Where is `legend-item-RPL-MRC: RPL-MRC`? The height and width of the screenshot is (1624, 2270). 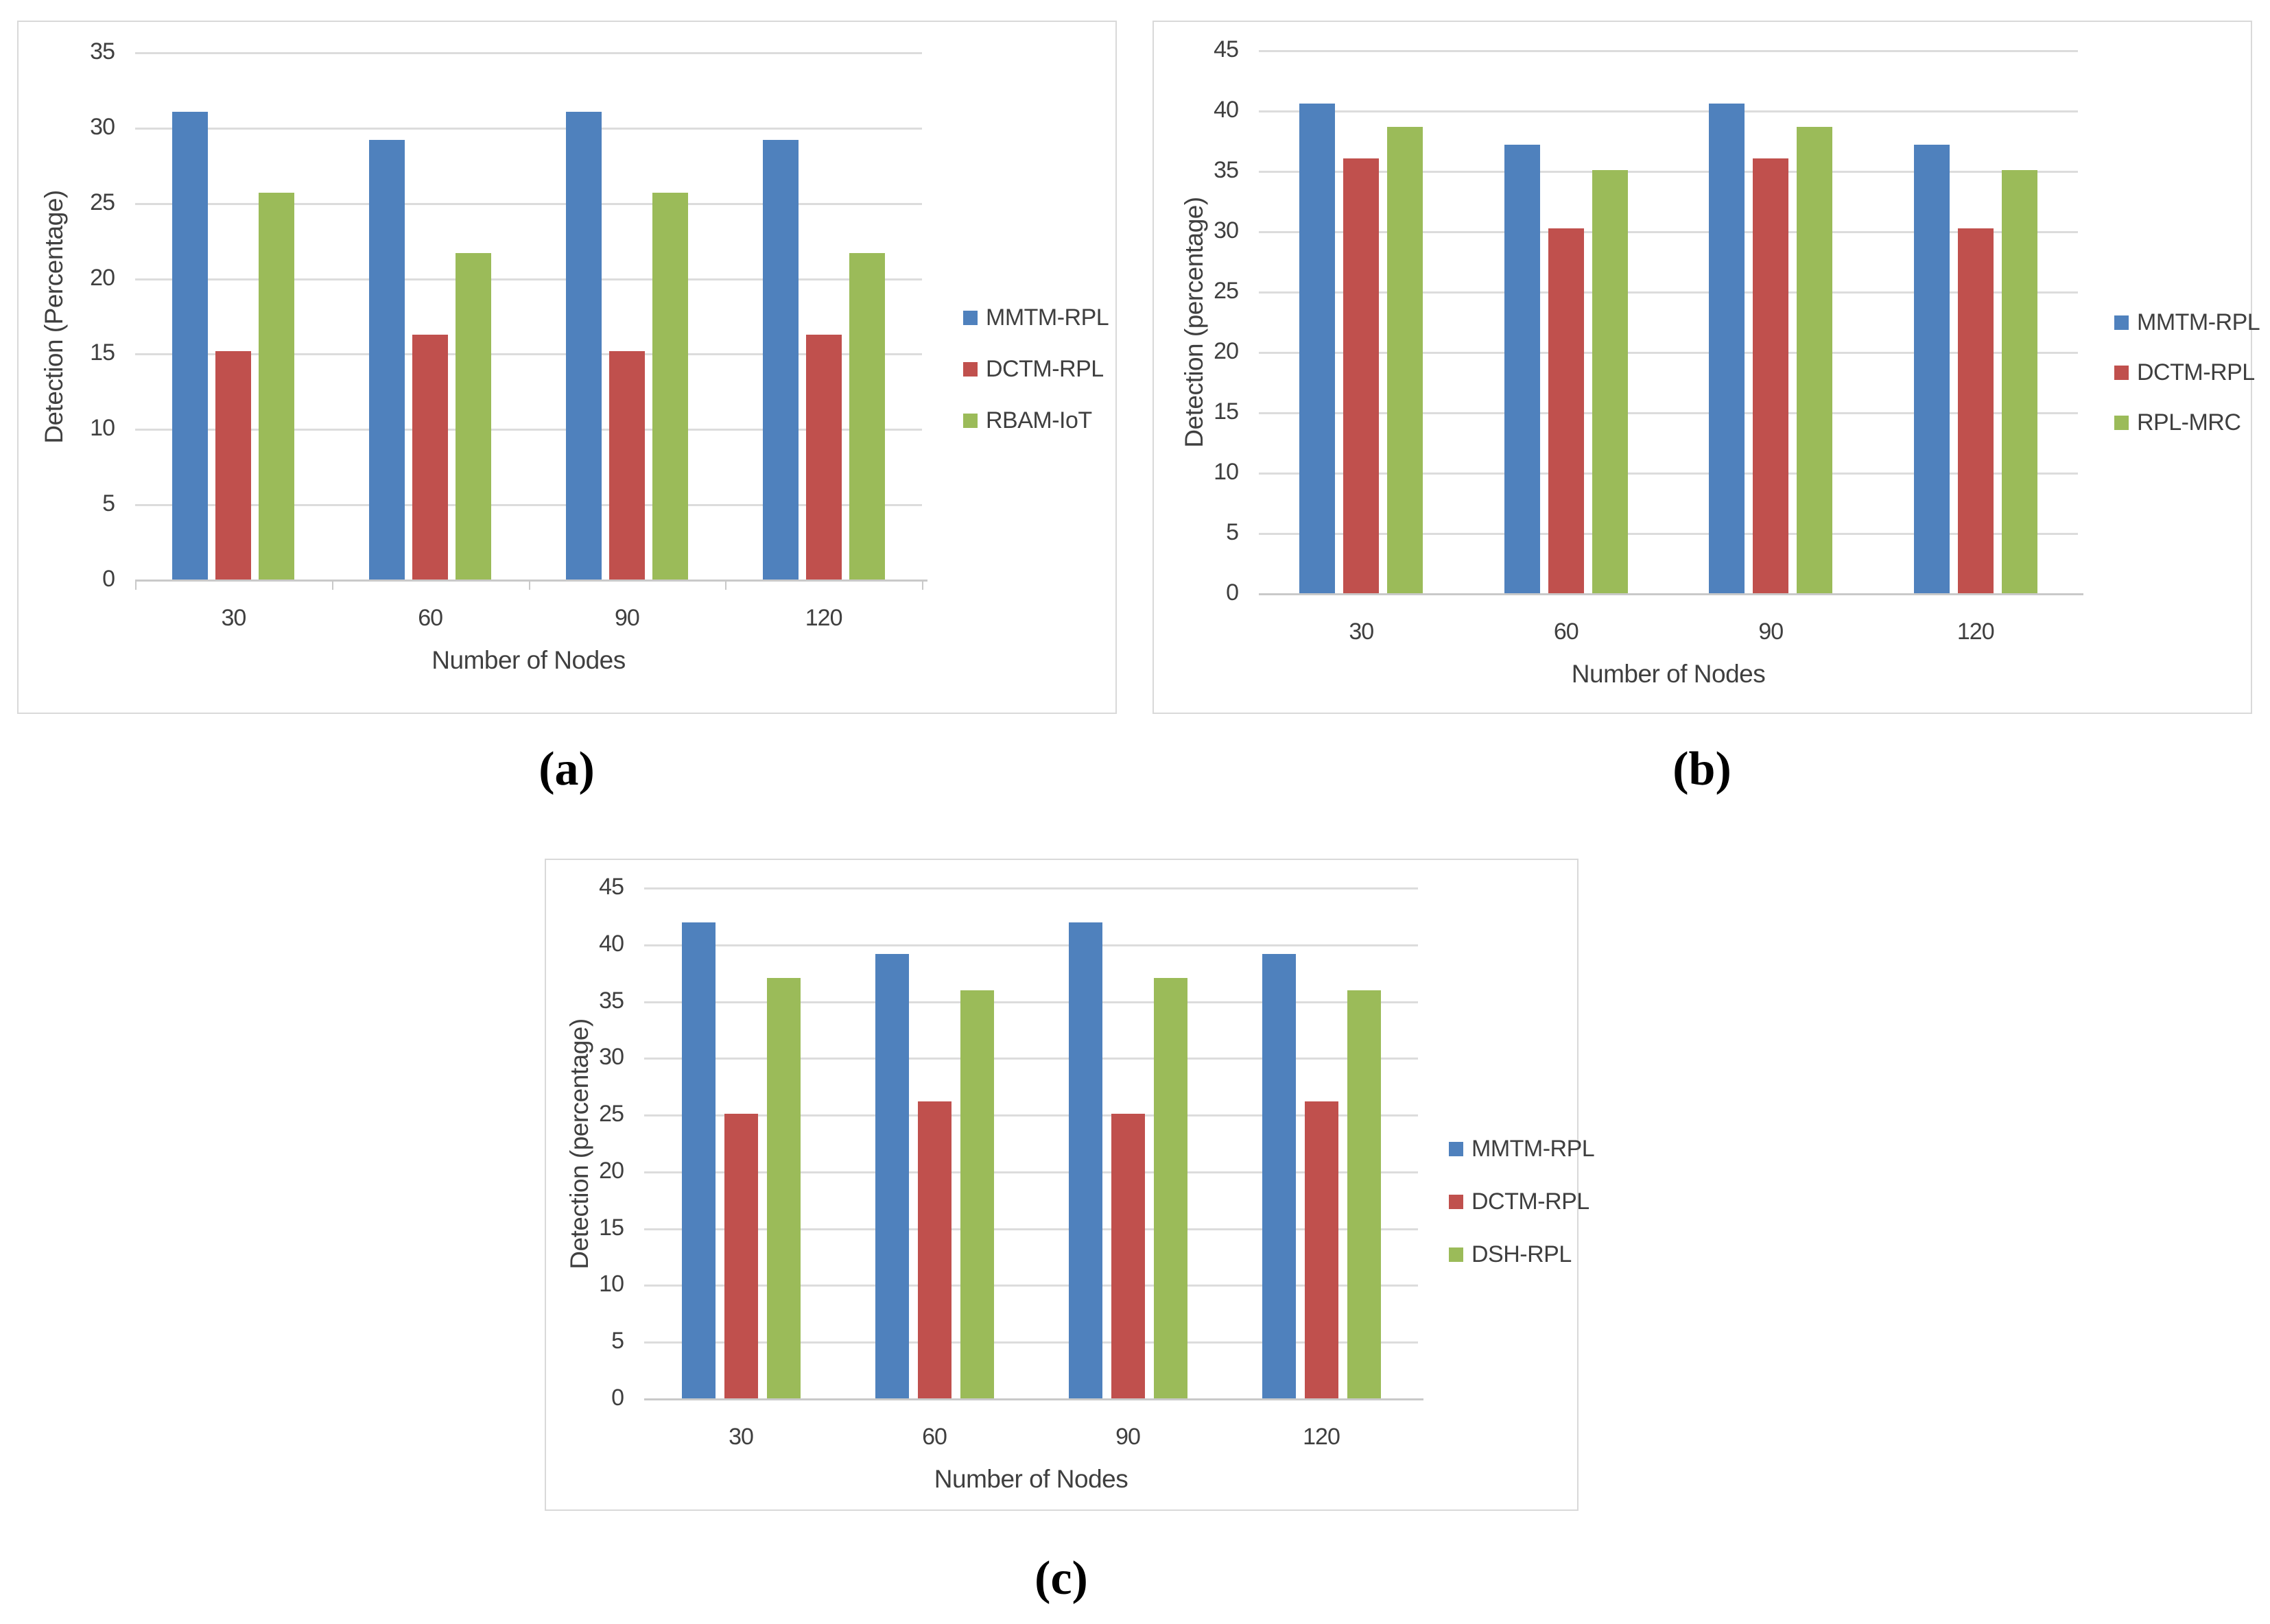
legend-item-RPL-MRC: RPL-MRC is located at coordinates (2177, 423).